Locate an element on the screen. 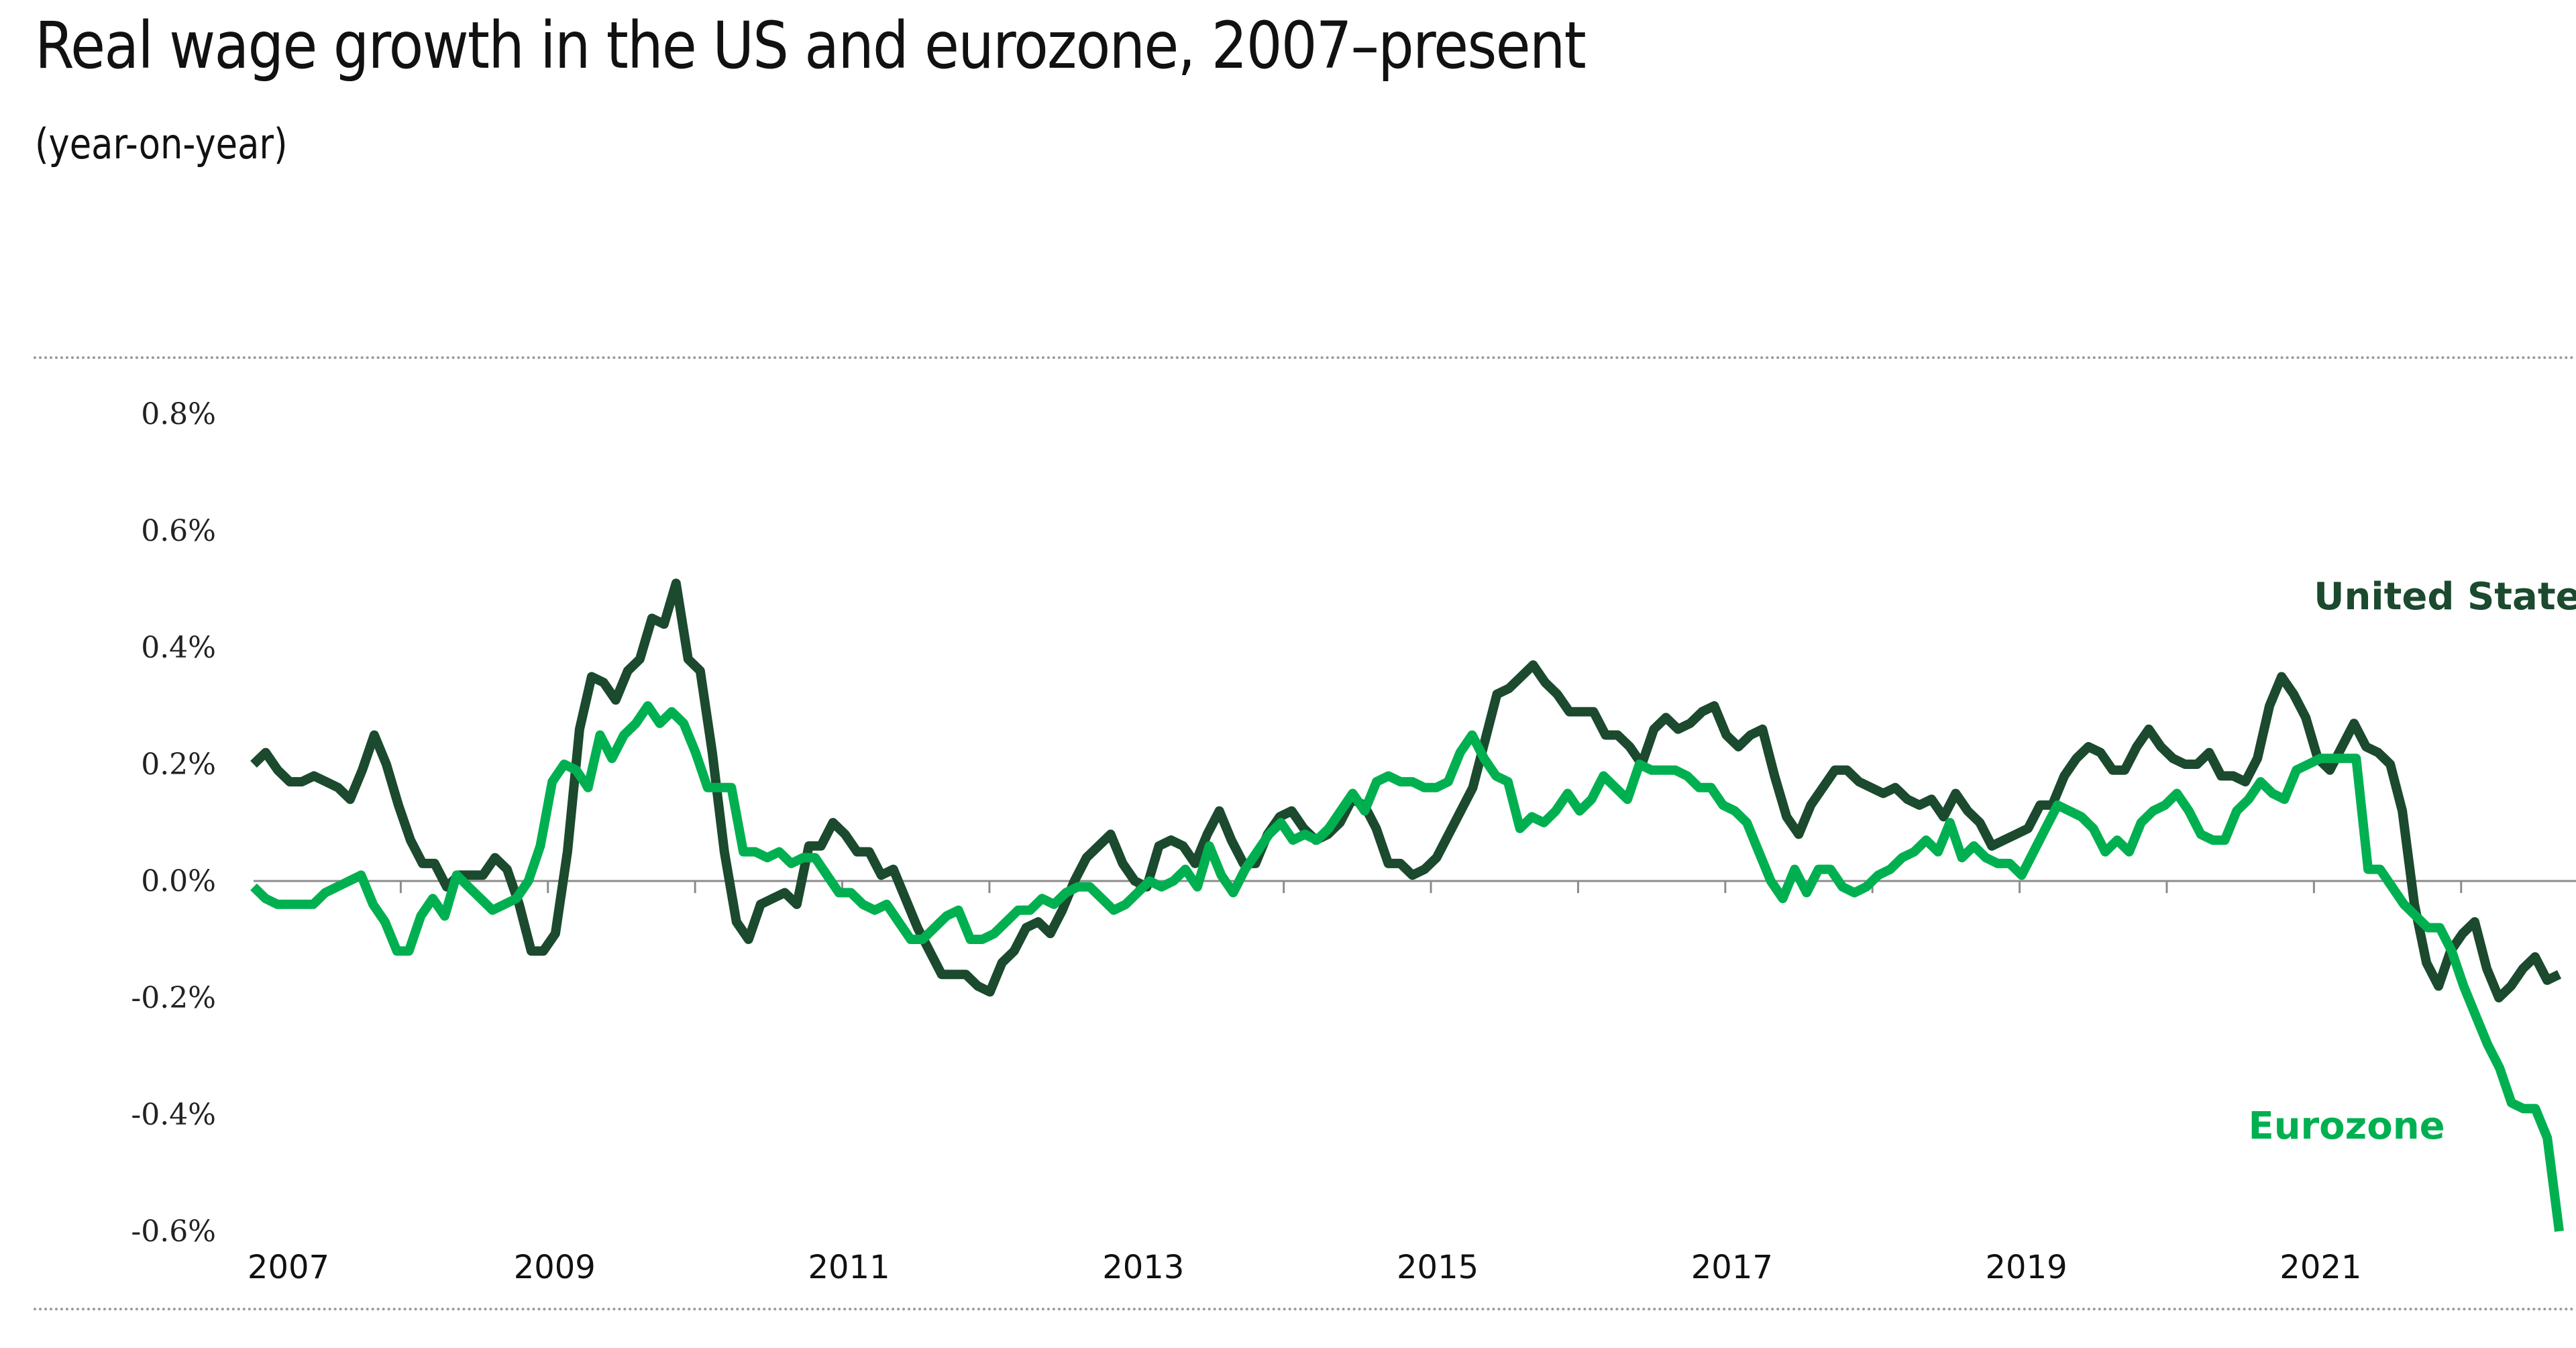 This screenshot has width=2576, height=1348. top-divider is located at coordinates (1305, 358).